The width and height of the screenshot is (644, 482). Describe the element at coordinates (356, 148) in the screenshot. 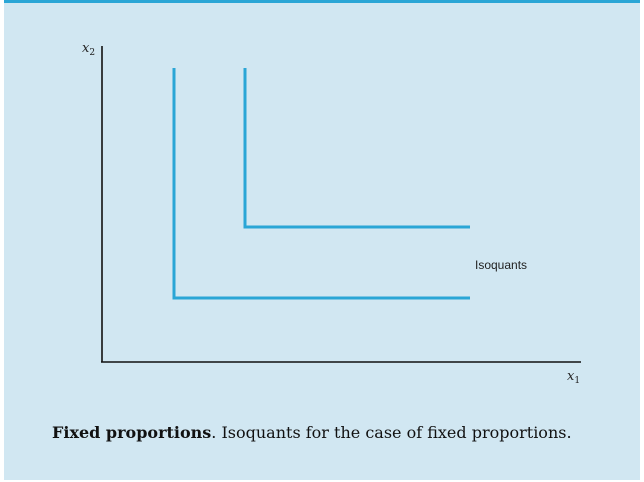

I see `isoquant-upper` at that location.